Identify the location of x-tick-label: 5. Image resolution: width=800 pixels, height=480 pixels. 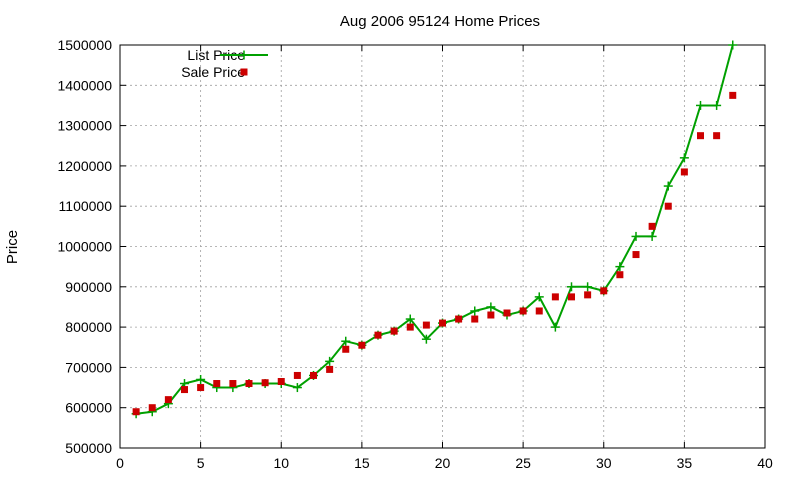
(201, 463).